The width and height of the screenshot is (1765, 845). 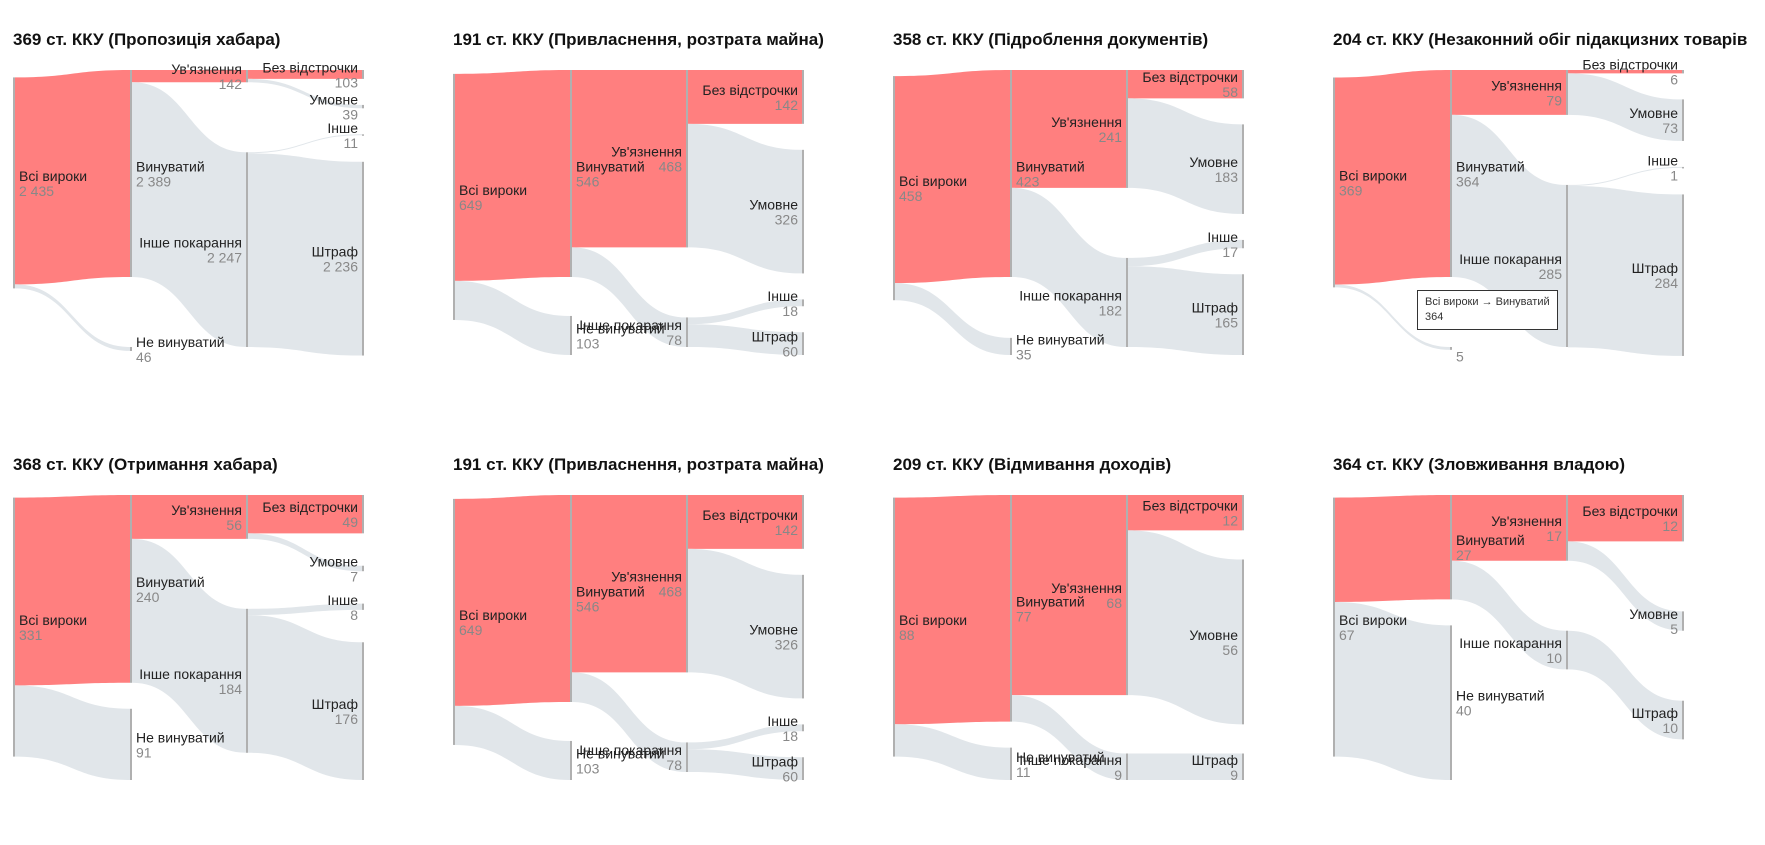 I want to click on node-value: 17, so click(x=1554, y=536).